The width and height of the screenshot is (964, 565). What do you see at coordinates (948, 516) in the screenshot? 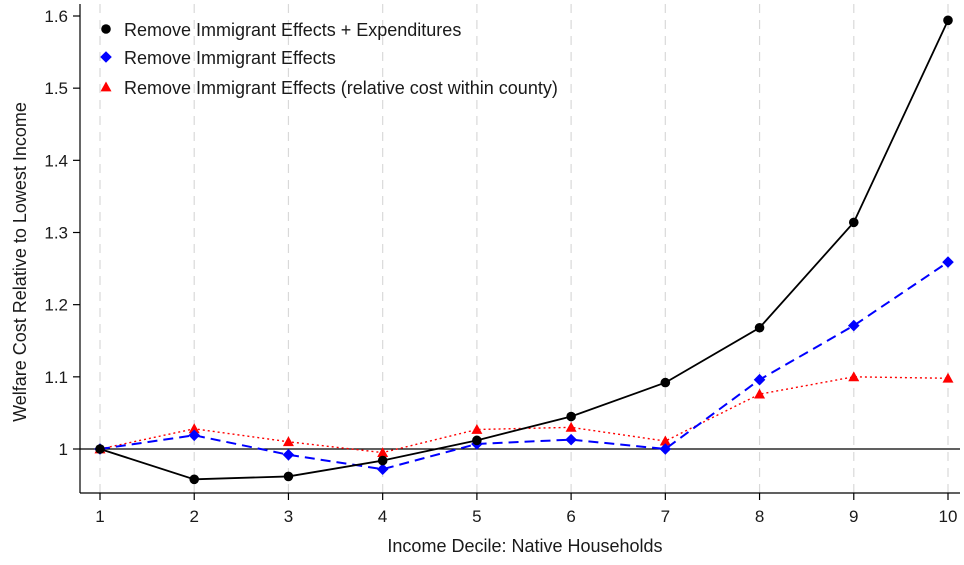
I see `x-tick-label: 10` at bounding box center [948, 516].